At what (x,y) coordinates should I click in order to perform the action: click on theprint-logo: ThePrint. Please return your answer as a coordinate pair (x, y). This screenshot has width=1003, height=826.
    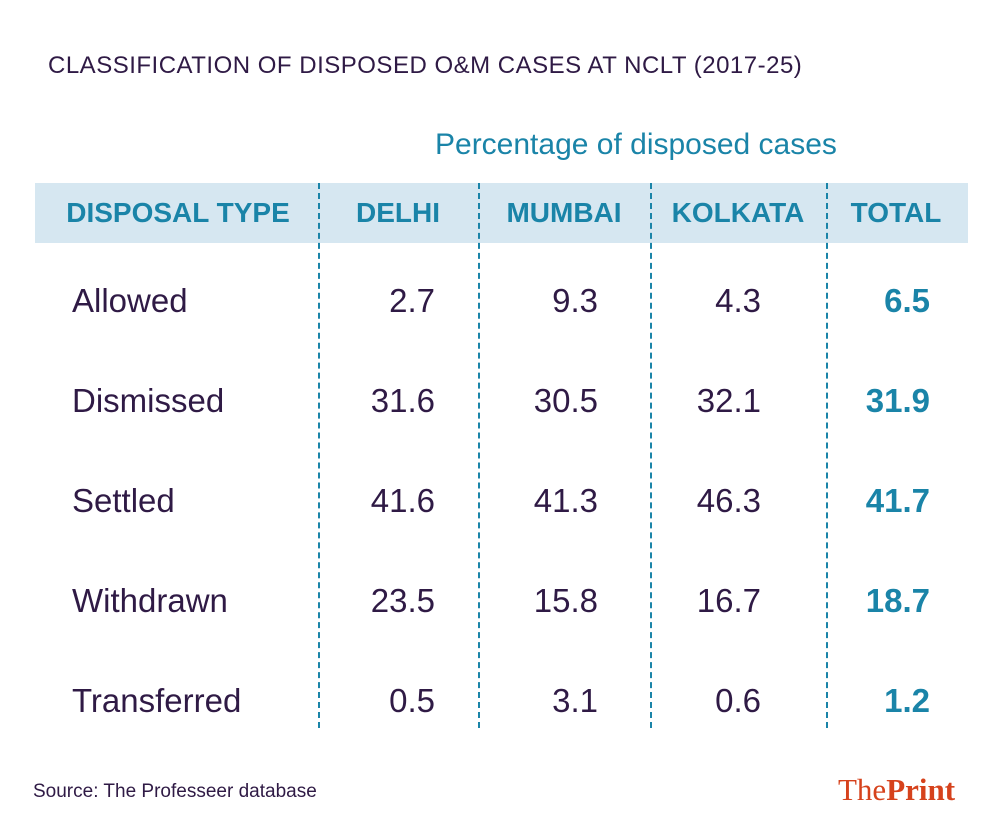
    Looking at the image, I should click on (896, 790).